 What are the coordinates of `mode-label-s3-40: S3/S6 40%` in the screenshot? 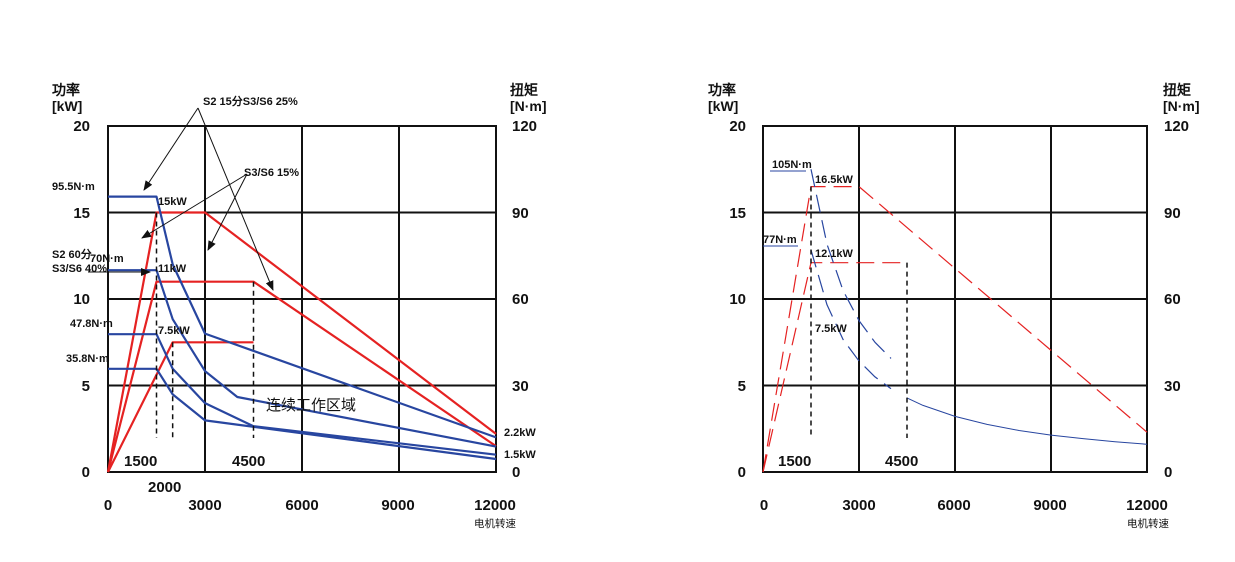 It's located at (79, 269).